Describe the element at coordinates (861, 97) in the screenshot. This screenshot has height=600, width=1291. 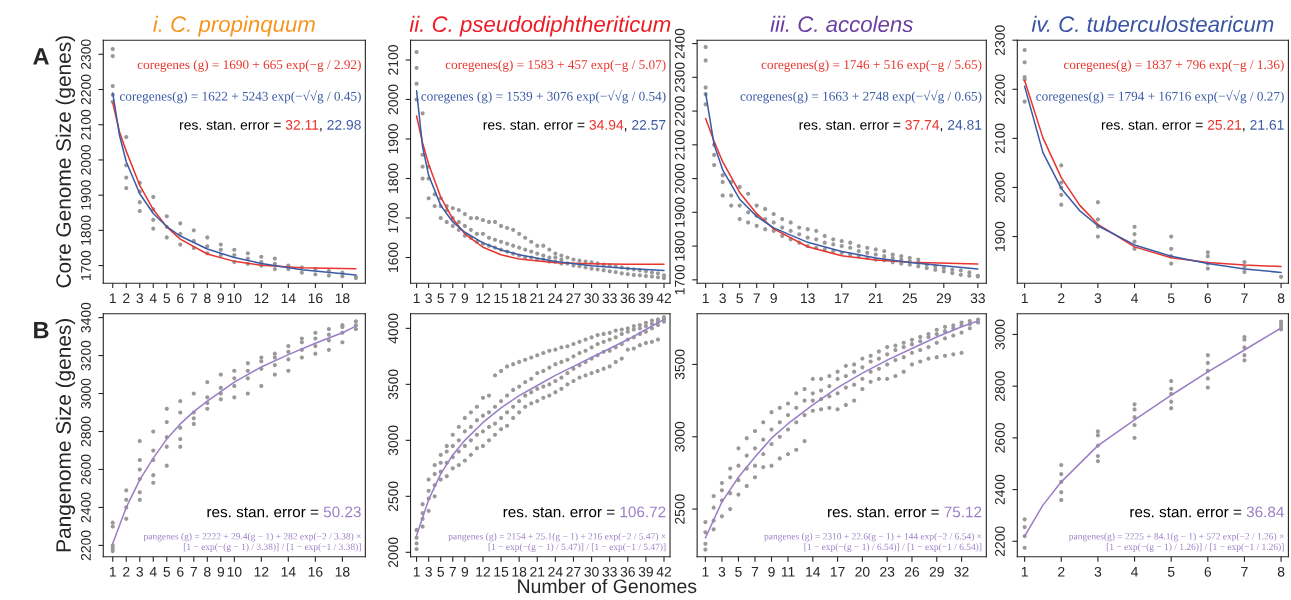
I see `annotation: coregenes(g) = 1663 + 2748 exp(−√√g / 0.65)` at that location.